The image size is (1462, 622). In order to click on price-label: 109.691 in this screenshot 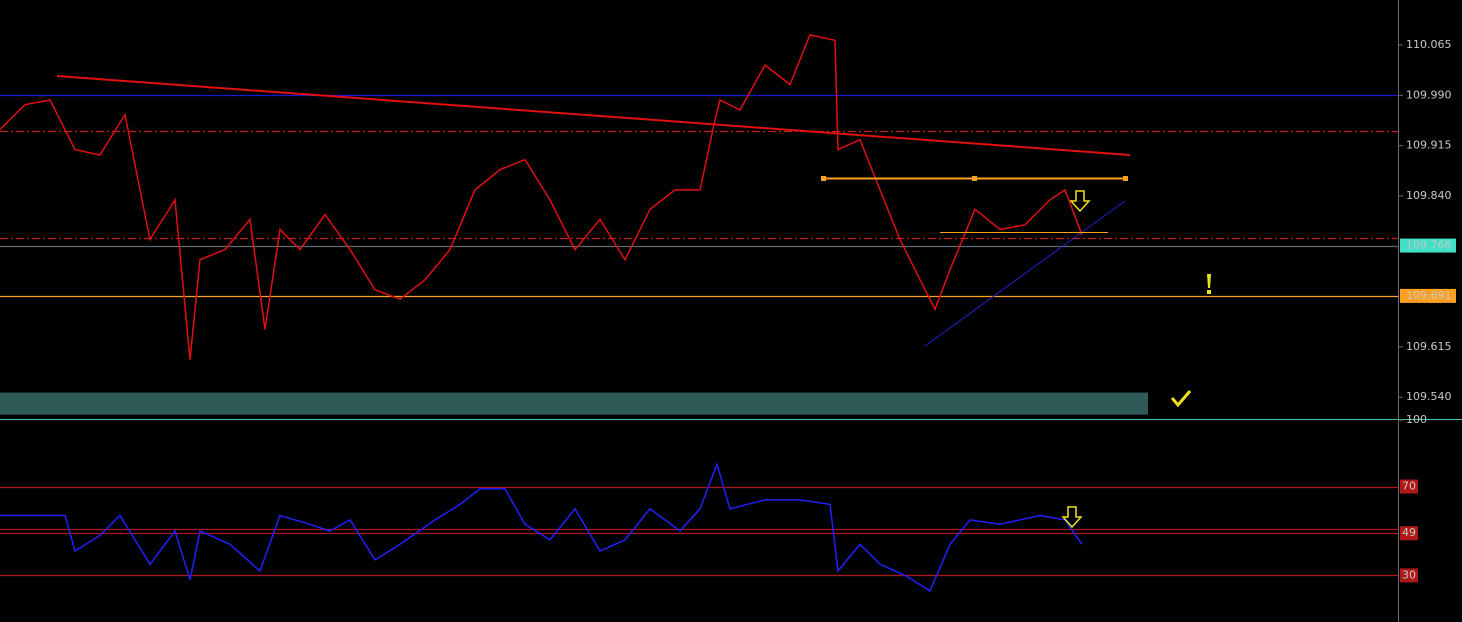, I will do `click(1429, 295)`.